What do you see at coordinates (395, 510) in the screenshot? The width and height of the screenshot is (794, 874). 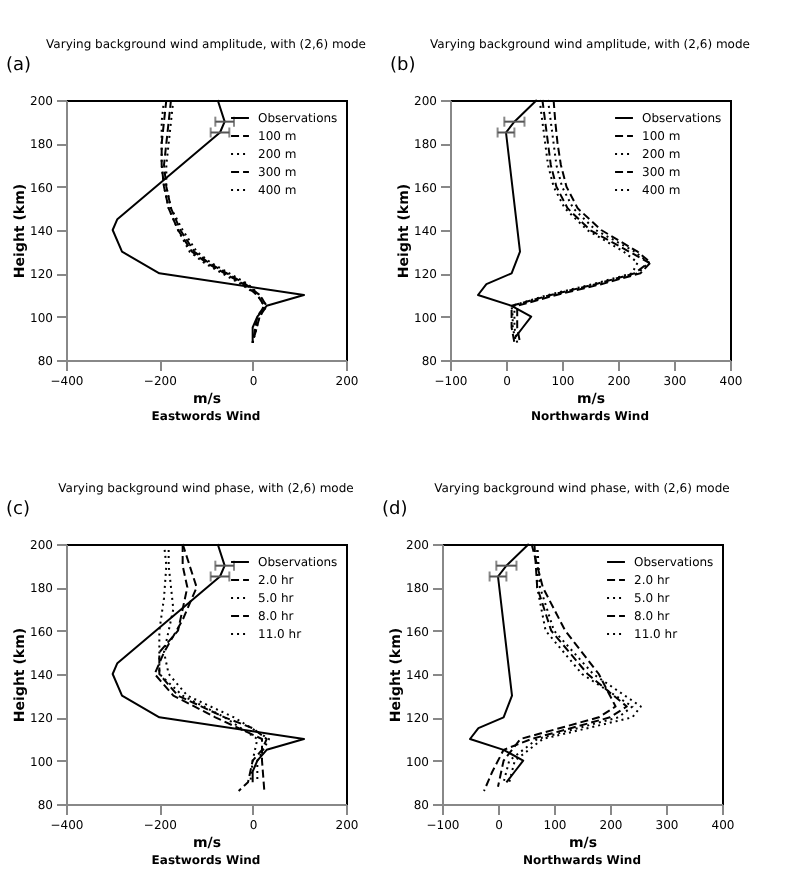 I see `text: (d)` at bounding box center [395, 510].